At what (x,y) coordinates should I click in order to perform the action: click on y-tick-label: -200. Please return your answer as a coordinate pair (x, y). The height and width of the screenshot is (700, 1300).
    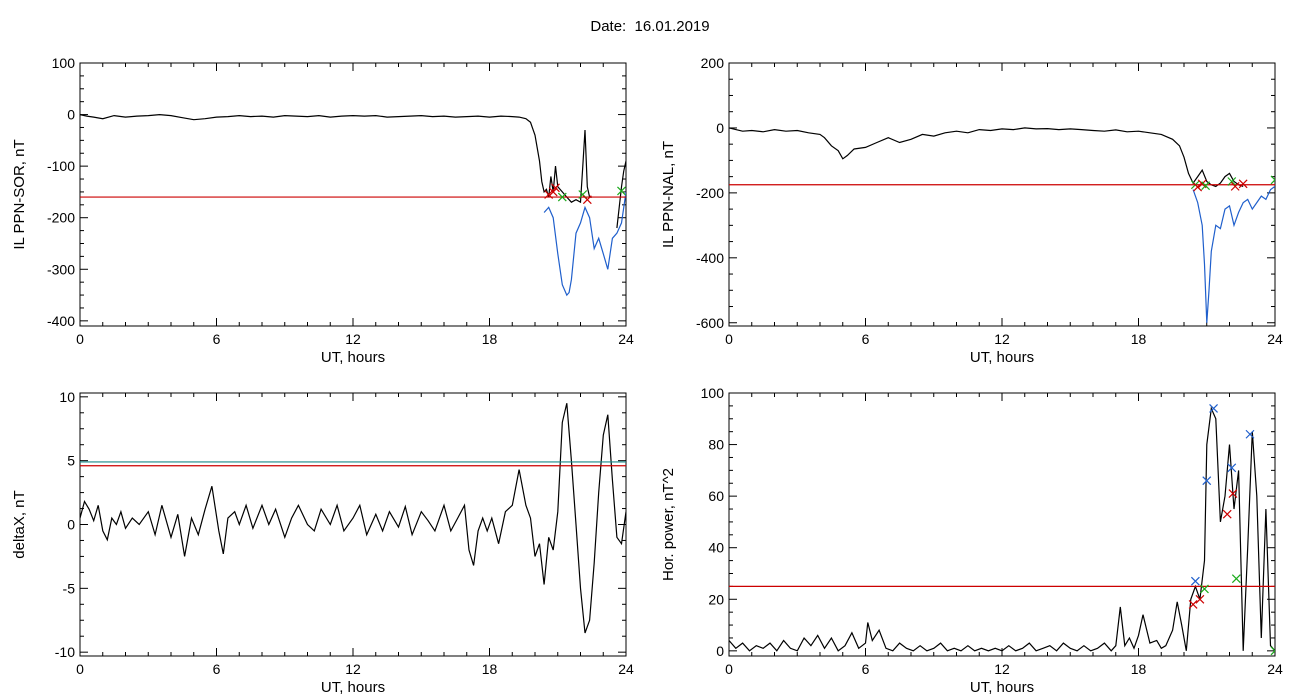
    Looking at the image, I should click on (710, 193).